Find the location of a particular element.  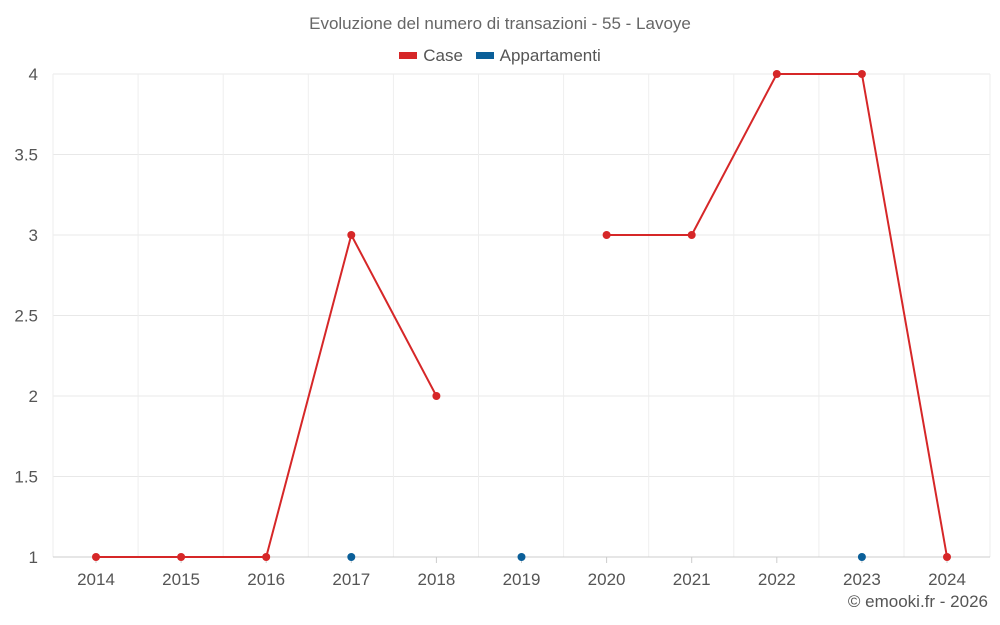

x-tick-label: 2020 is located at coordinates (607, 579).